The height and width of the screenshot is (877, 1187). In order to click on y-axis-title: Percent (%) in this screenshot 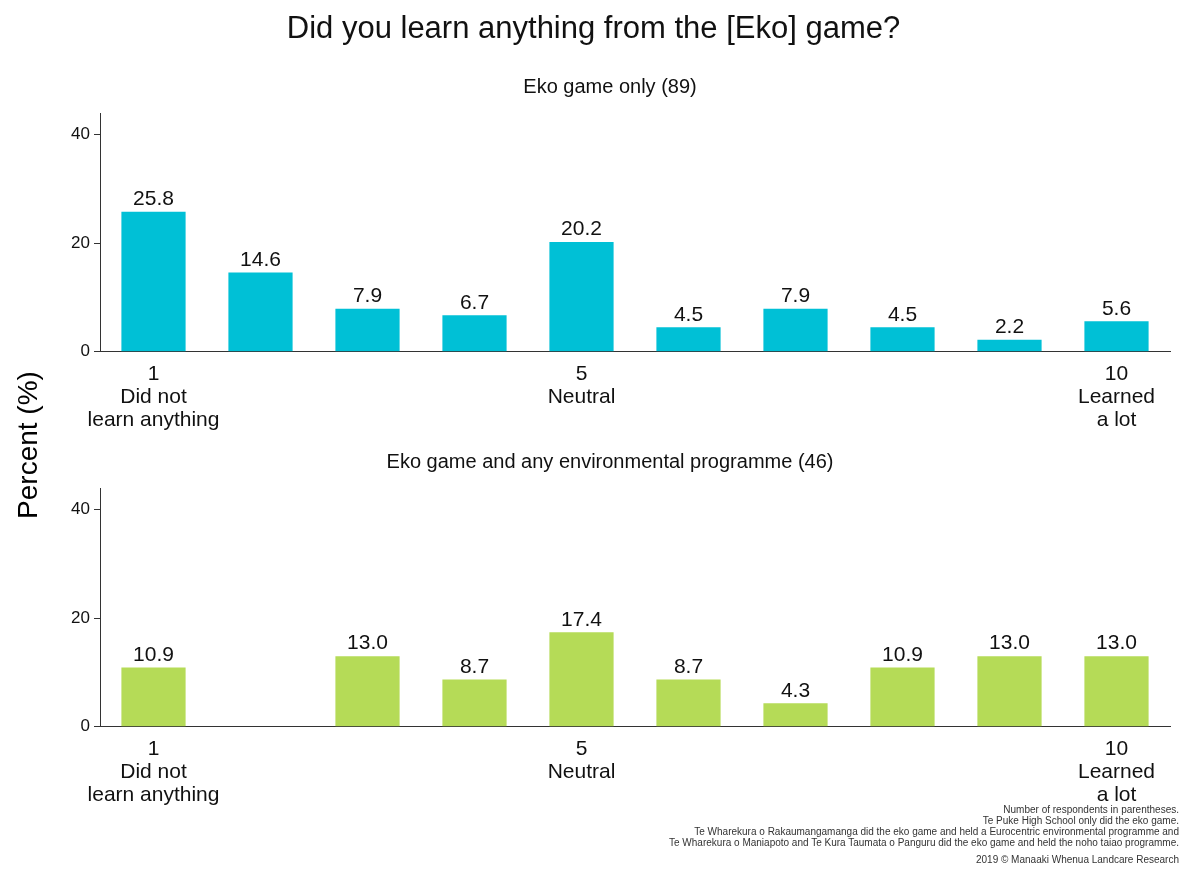, I will do `click(27, 445)`.